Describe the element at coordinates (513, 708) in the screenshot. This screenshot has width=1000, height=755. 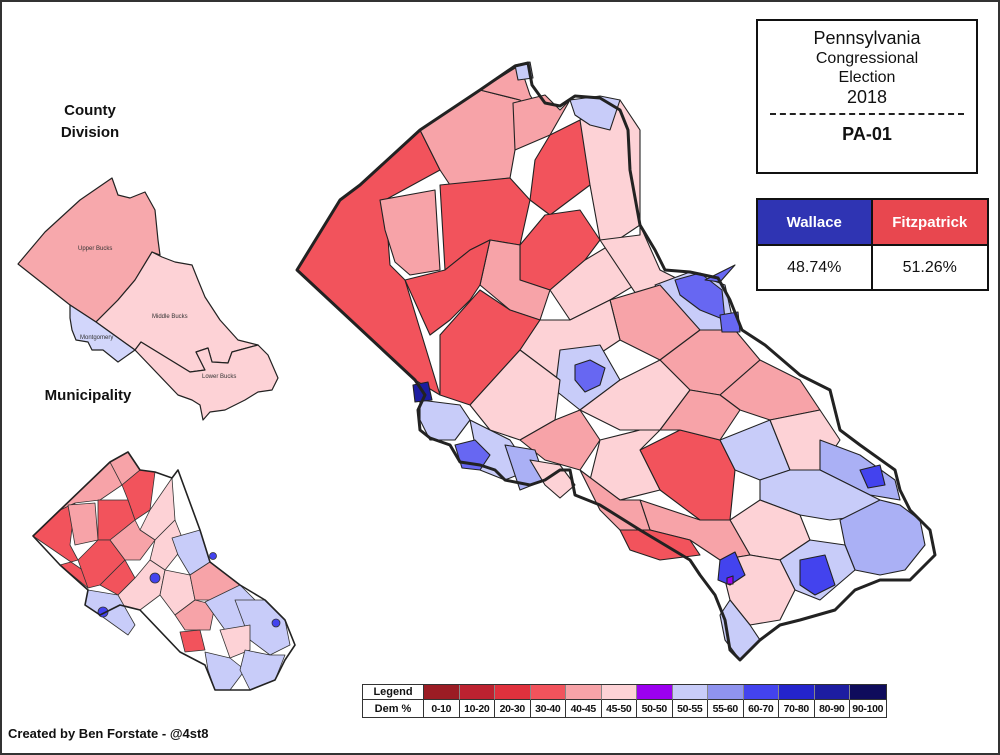
I see `legend-range: 20-30` at that location.